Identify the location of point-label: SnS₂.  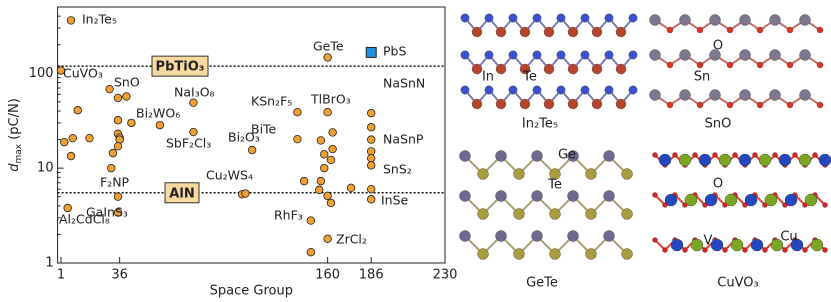
(397, 169).